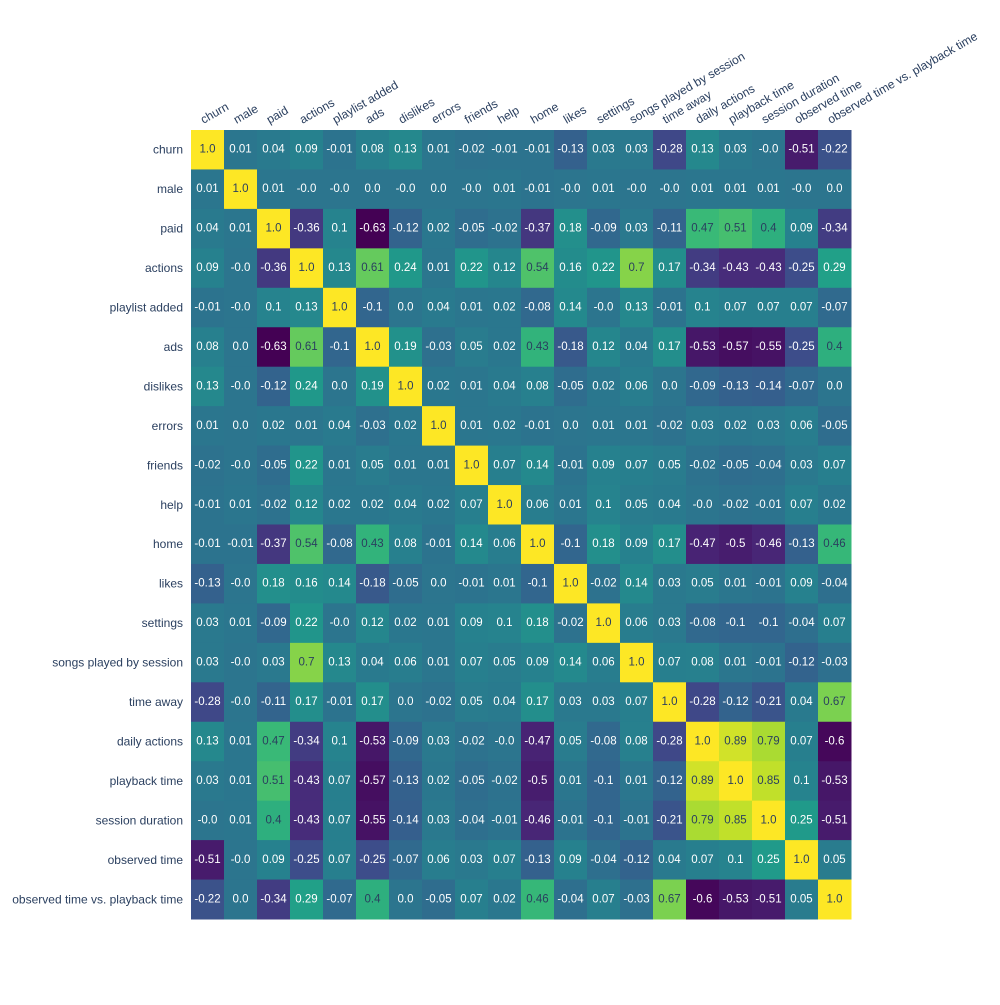  I want to click on heatmap-cell-value: 0.85, so click(735, 820).